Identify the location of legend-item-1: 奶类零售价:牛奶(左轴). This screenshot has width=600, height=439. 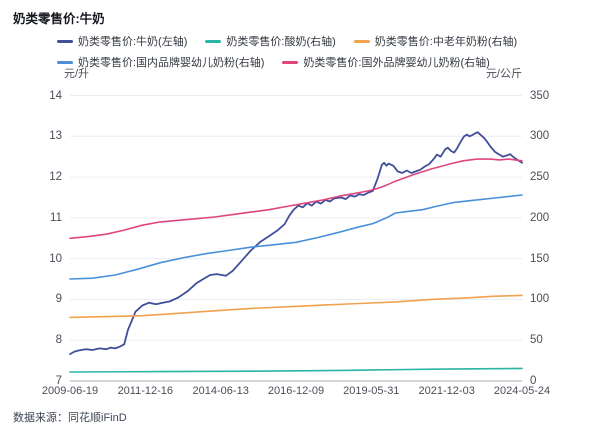
(122, 41).